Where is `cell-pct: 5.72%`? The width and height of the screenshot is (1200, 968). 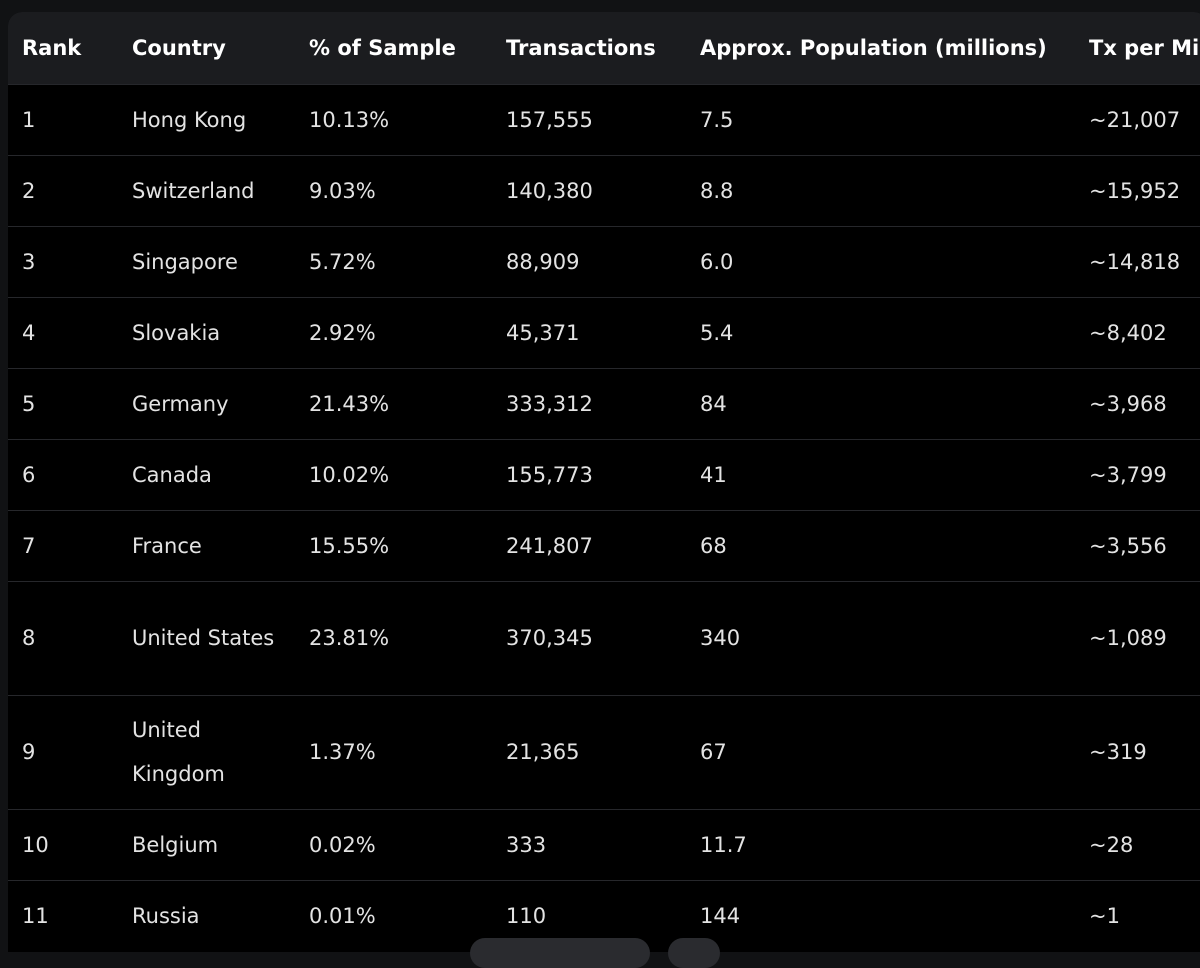 cell-pct: 5.72% is located at coordinates (393, 261).